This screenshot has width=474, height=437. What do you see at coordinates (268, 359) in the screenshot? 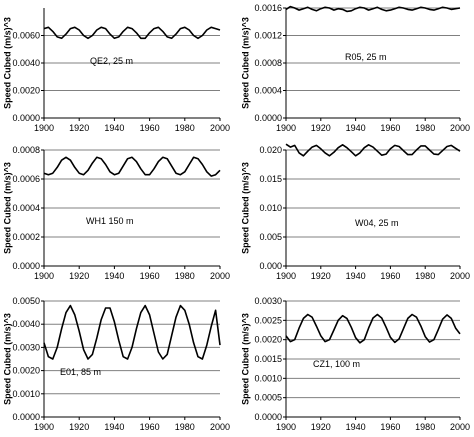
I see `y-tick-label: 0.0015` at bounding box center [268, 359].